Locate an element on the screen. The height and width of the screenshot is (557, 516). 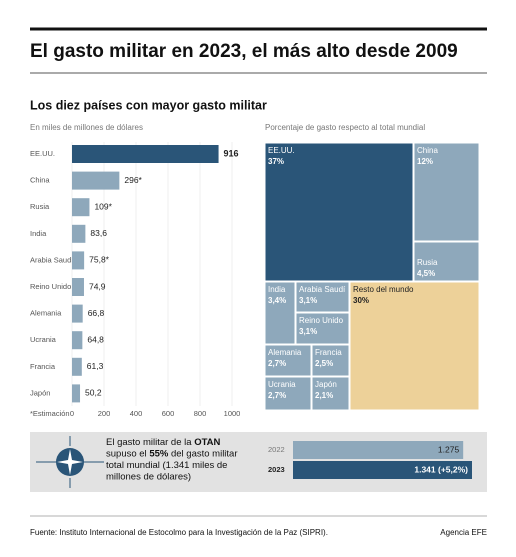
category-label: Ucrania is located at coordinates (43, 339).